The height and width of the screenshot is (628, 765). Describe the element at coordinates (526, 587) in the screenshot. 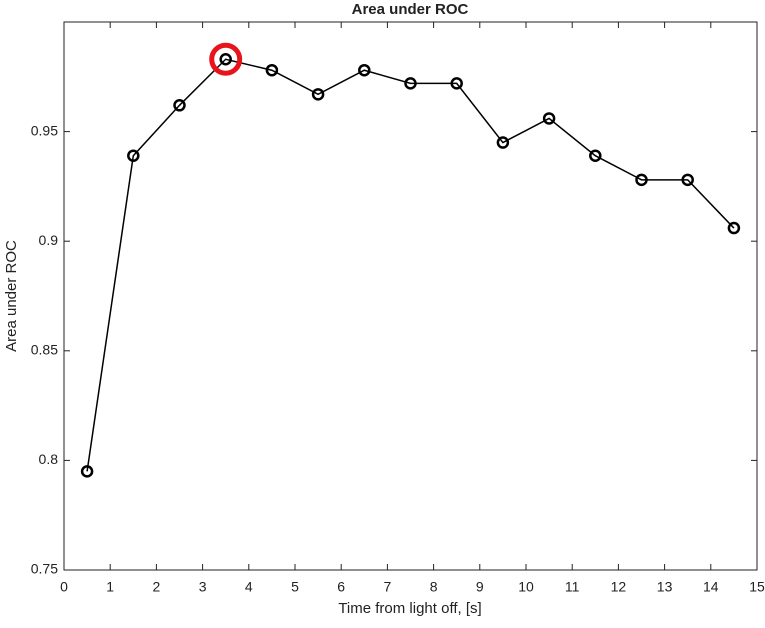

I see `x-tick-label: 10` at that location.